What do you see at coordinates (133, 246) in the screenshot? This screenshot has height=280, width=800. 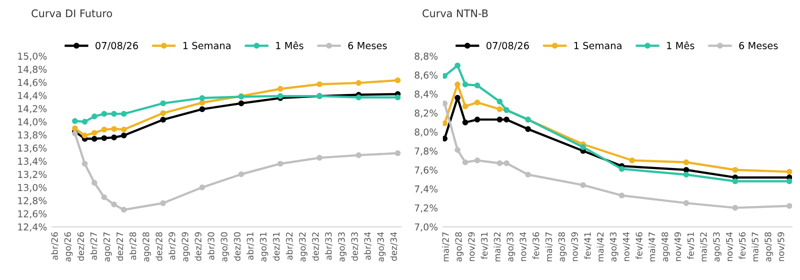 I see `x-tick-label: abr/28` at bounding box center [133, 246].